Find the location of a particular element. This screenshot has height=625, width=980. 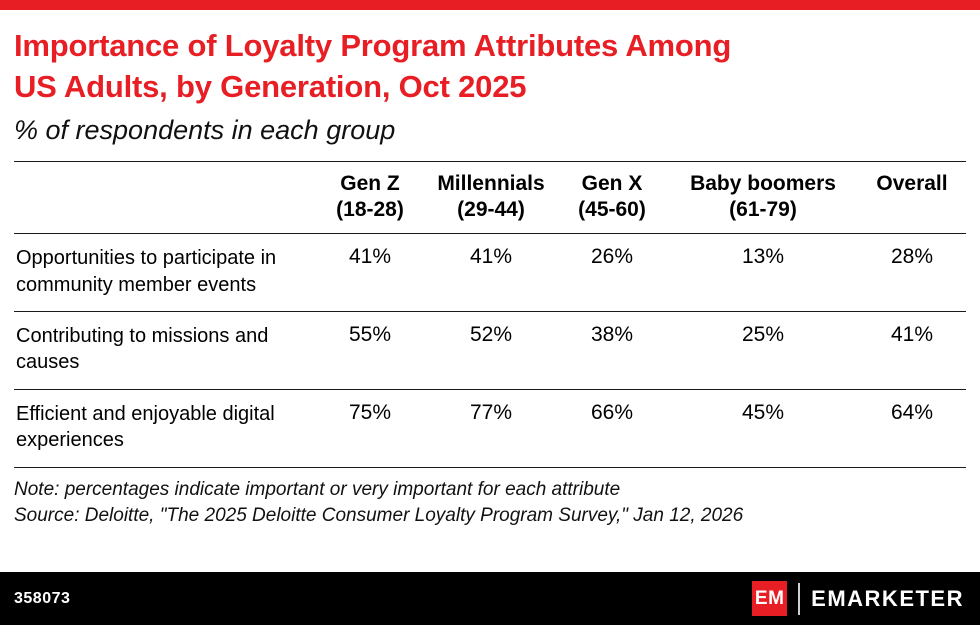

header-sublabel: (61-79) is located at coordinates (763, 210).